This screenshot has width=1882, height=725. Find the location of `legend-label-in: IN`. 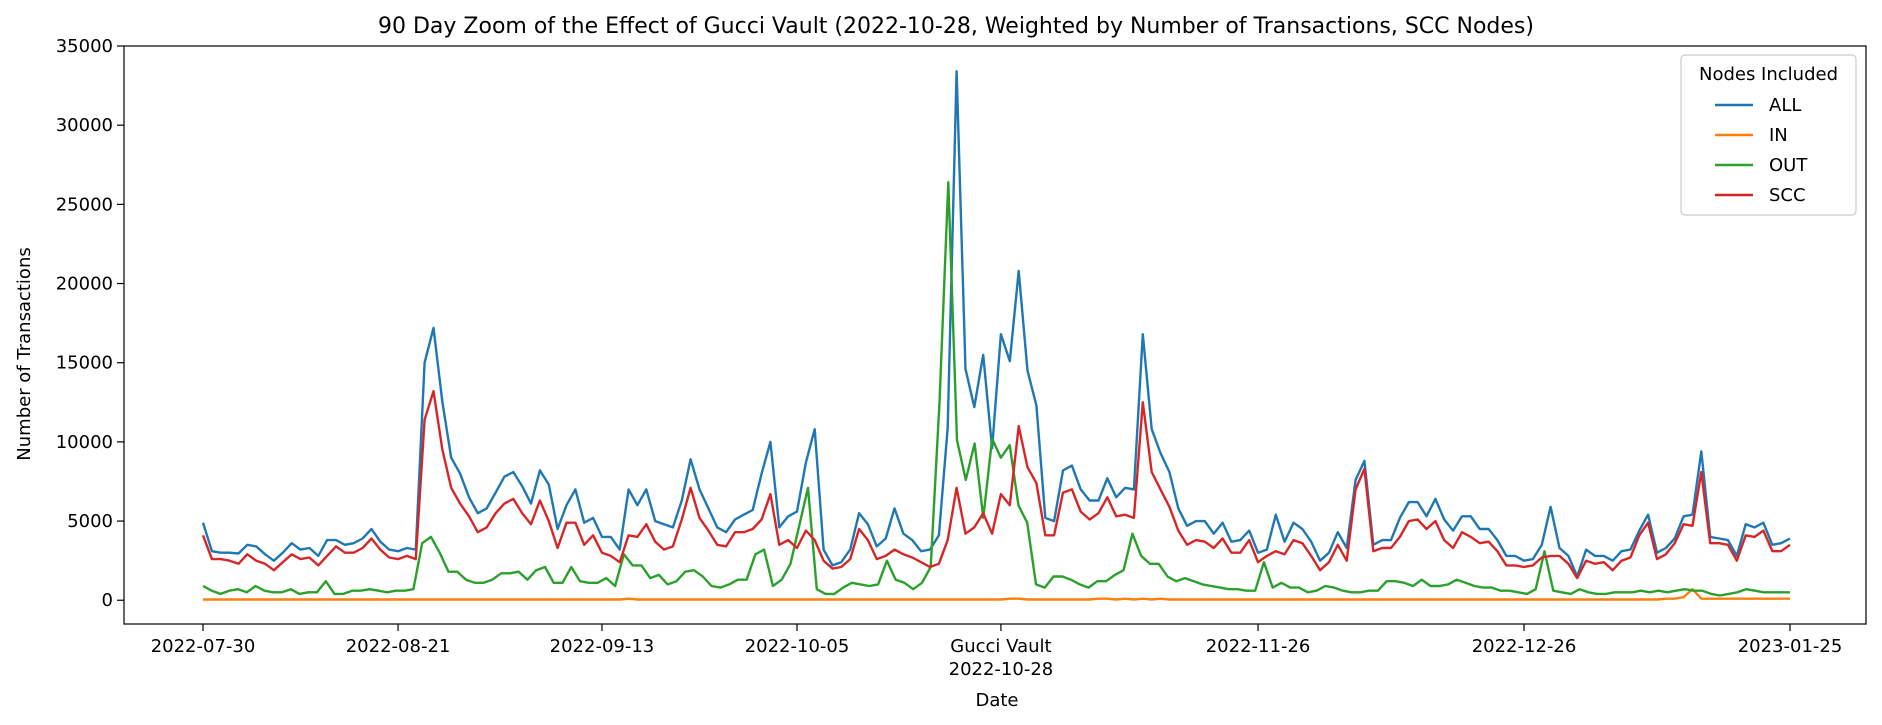

legend-label-in: IN is located at coordinates (1778, 135).